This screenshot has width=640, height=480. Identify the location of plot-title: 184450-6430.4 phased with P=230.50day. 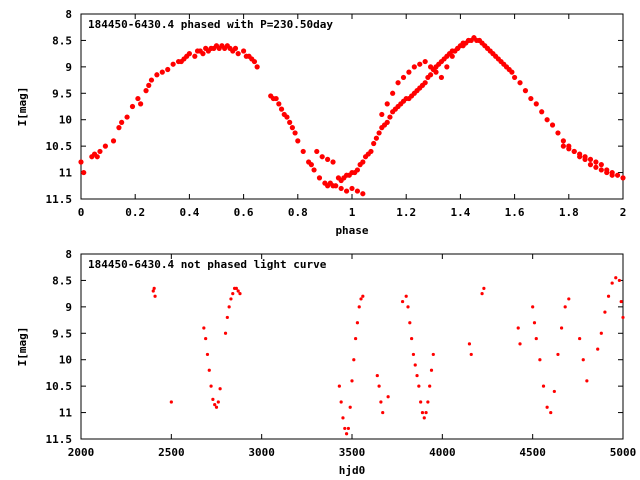
(210, 24).